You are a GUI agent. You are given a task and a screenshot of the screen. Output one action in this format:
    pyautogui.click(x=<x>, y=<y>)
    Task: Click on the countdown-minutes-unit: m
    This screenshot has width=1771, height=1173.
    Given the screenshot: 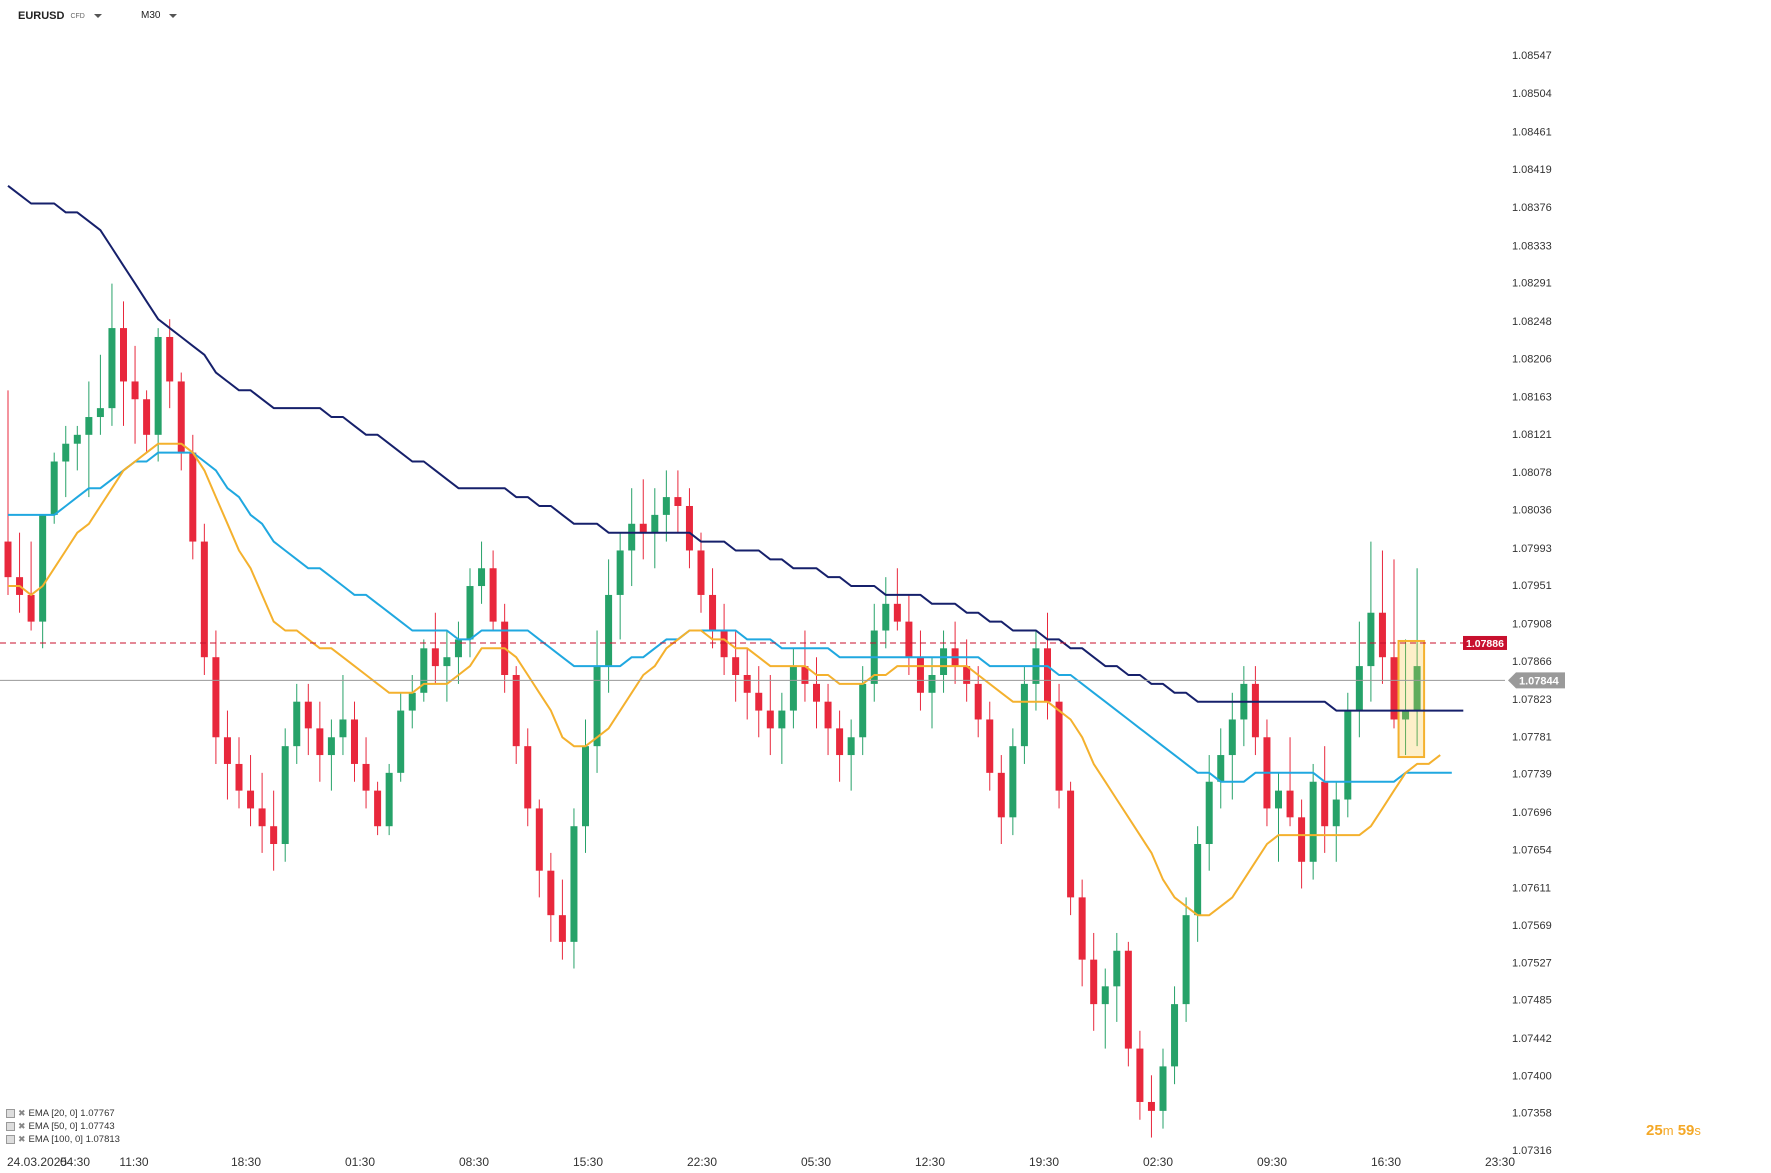 What is the action you would take?
    pyautogui.click(x=1668, y=1130)
    